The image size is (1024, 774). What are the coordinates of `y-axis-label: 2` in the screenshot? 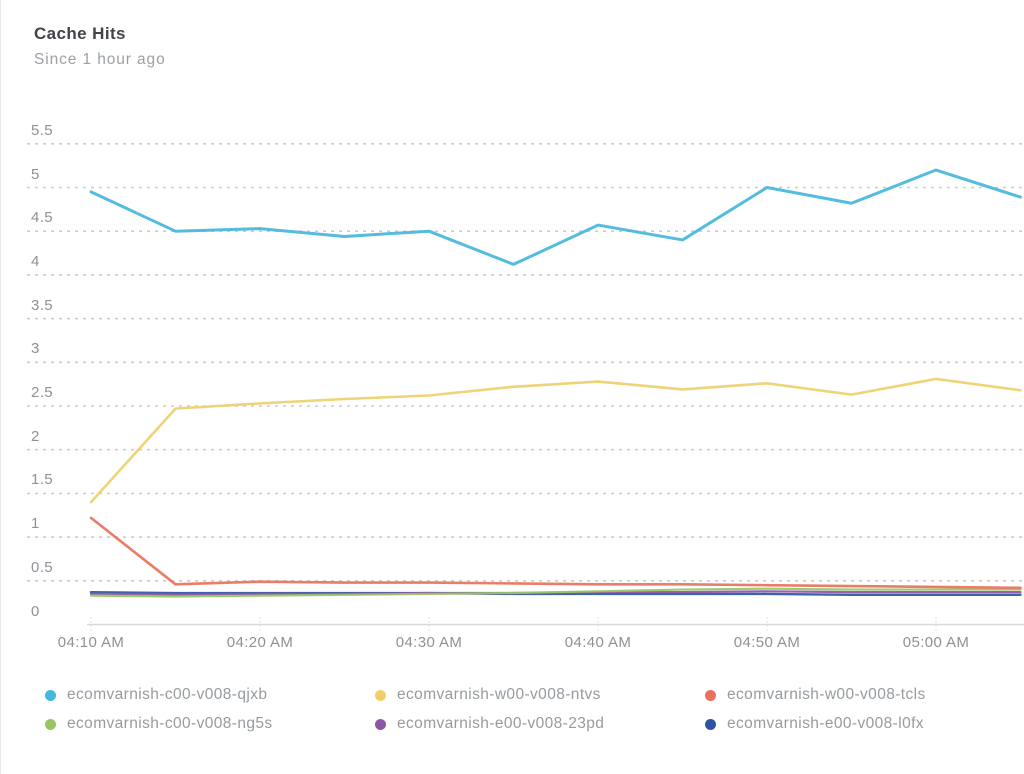 It's located at (35, 436).